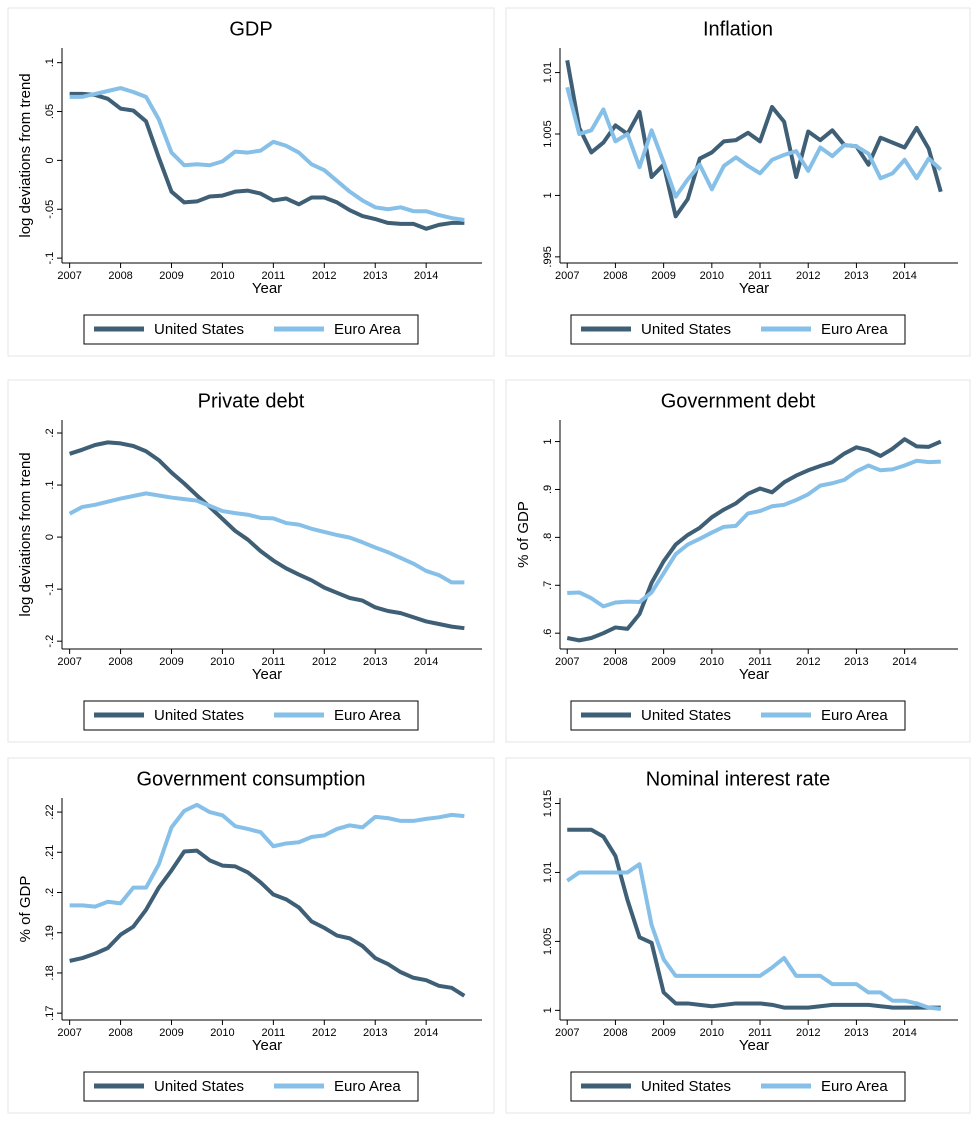  Describe the element at coordinates (250, 779) in the screenshot. I see `panel-title: Government consumption` at that location.